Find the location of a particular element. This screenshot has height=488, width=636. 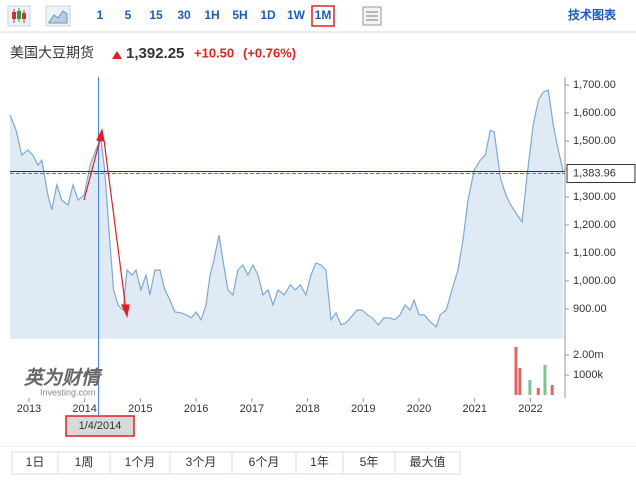

y-tick-label: 1,300.00 is located at coordinates (594, 197).